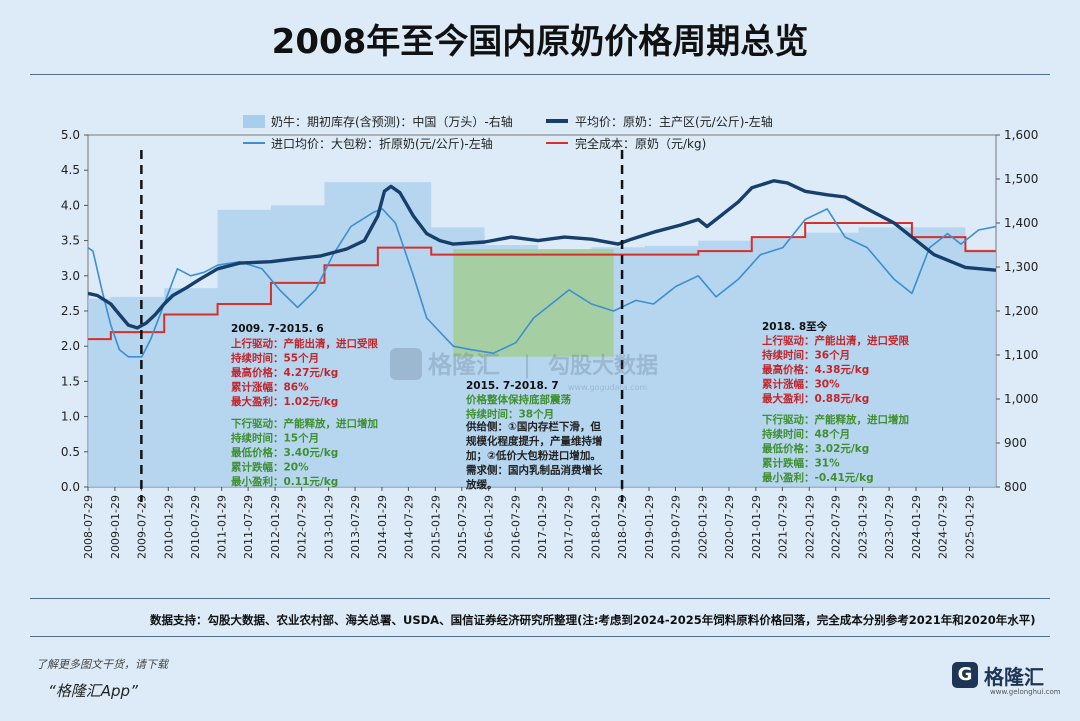 The image size is (1080, 721). What do you see at coordinates (464, 365) in the screenshot?
I see `watermark-brand: 格隆汇` at bounding box center [464, 365].